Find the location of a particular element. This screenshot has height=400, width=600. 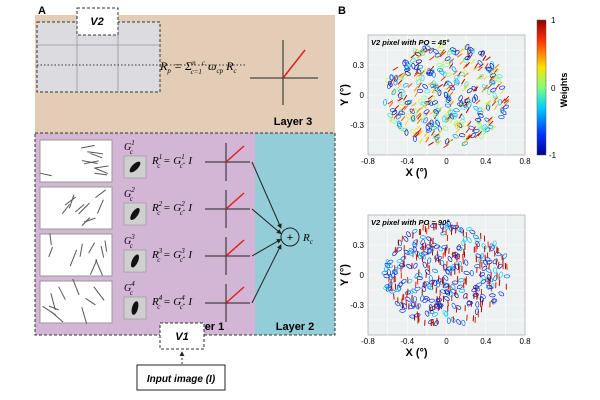

sym: . I is located at coordinates (188, 302).